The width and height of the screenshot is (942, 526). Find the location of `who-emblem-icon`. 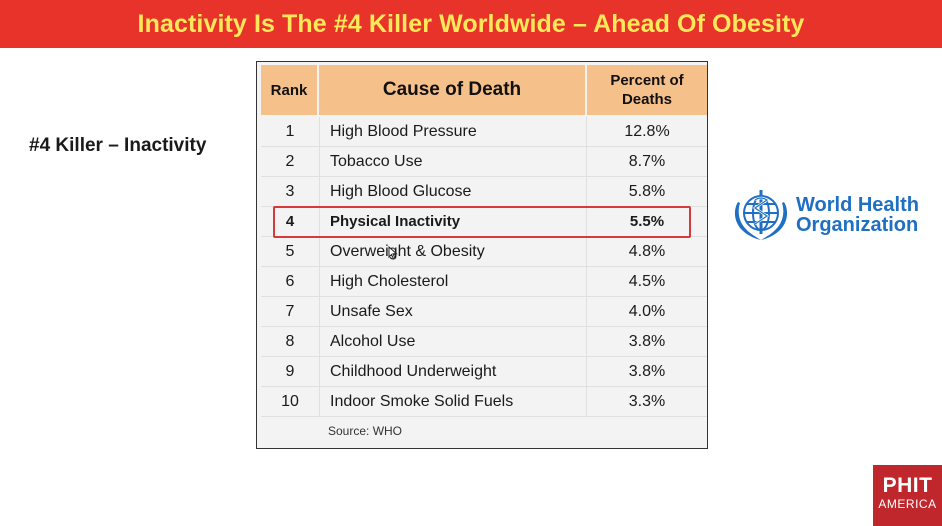

who-emblem-icon is located at coordinates (761, 215).